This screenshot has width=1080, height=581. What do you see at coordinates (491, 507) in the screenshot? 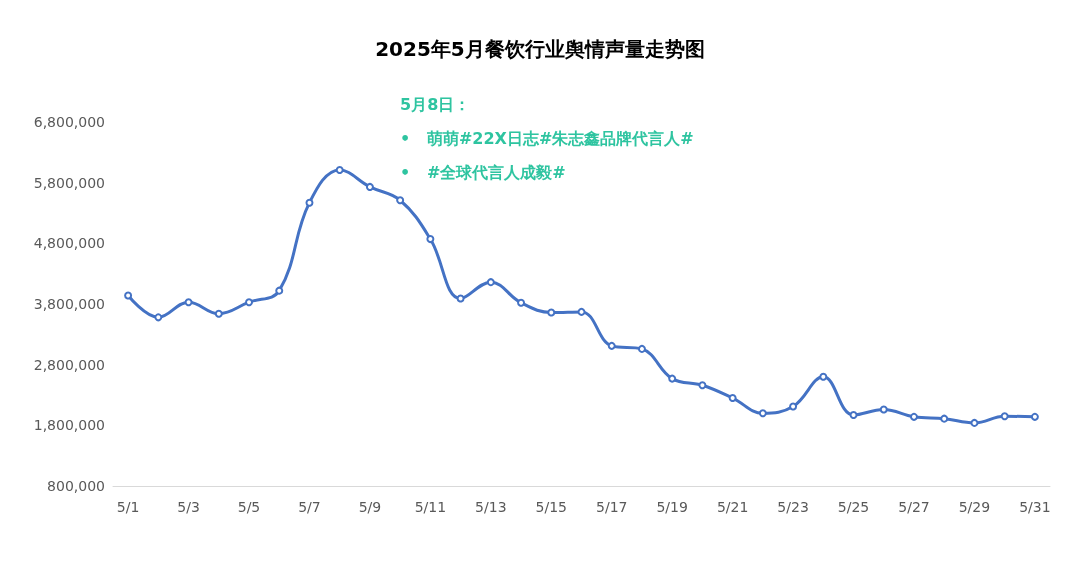
I see `x-tick-label: 5/13` at bounding box center [491, 507].